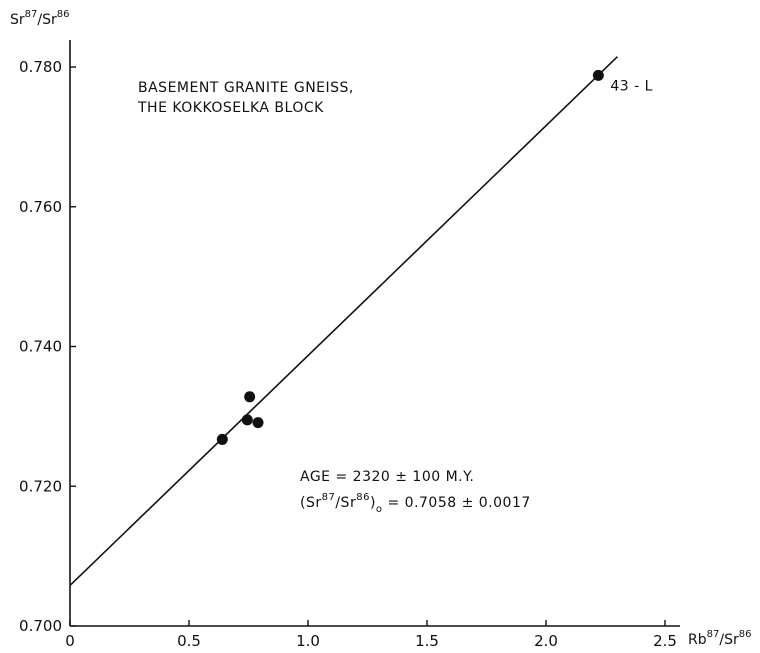 This screenshot has width=760, height=653. Describe the element at coordinates (415, 503) in the screenshot. I see `annotation-initial-ratio: (Sr87/Sr86)o = 0.7058 ± 0.0017` at that location.